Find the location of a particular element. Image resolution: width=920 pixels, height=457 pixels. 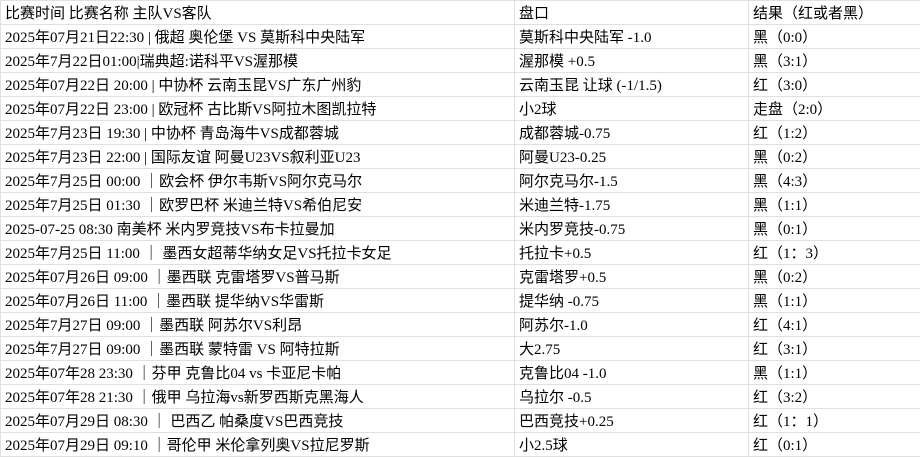

result-cell: 黑（0:1） is located at coordinates (834, 228).